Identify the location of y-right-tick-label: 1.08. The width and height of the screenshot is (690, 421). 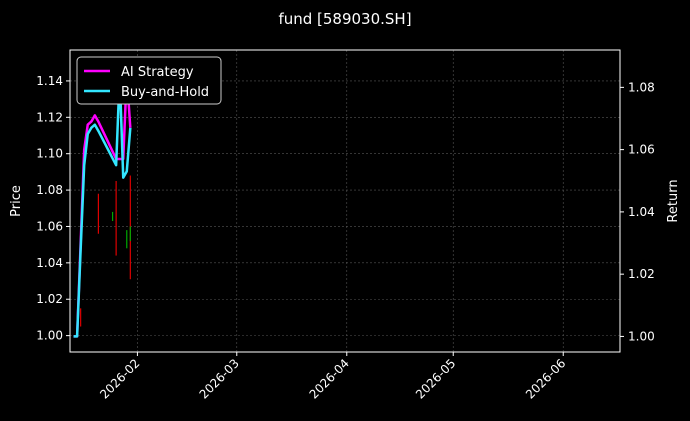
(641, 87).